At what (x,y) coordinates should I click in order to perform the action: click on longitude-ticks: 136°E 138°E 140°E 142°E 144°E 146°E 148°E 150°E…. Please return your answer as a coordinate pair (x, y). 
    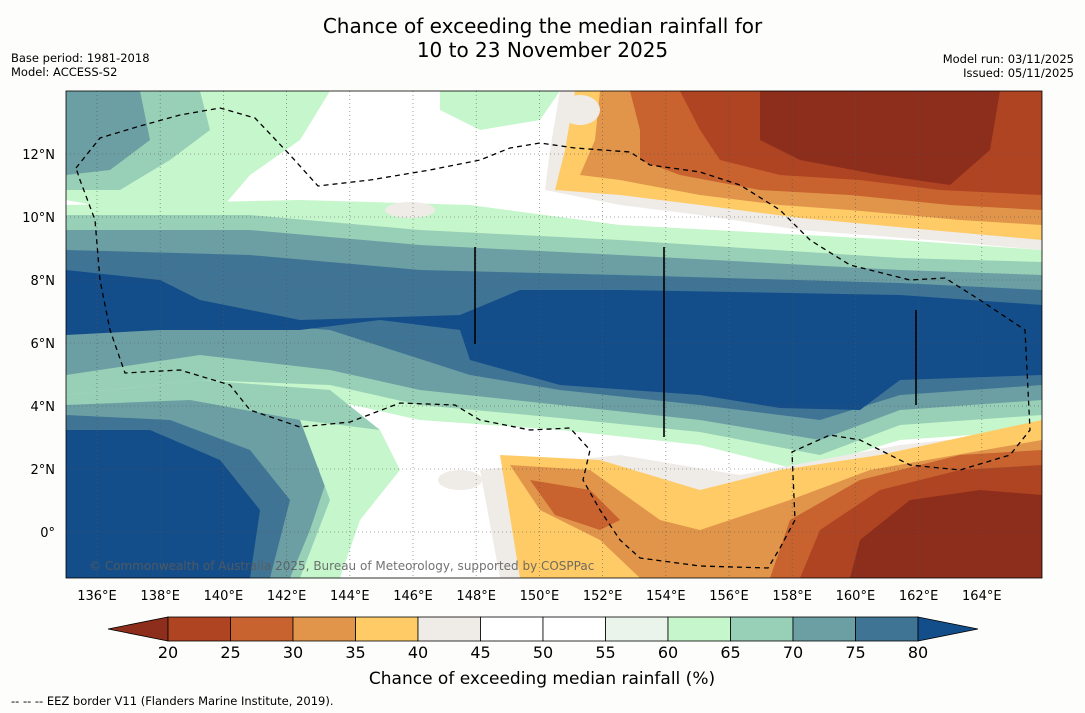
    Looking at the image, I should click on (539, 596).